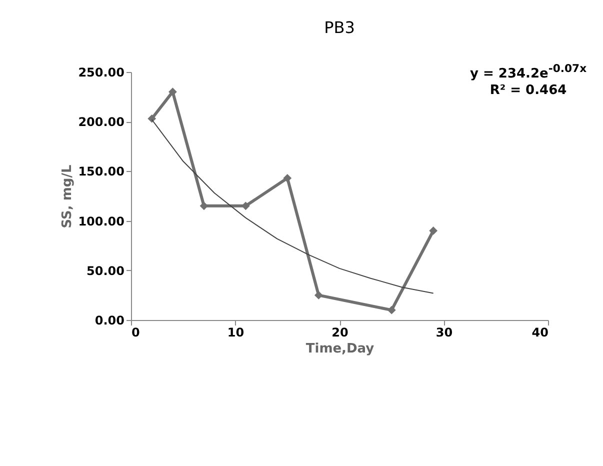 The image size is (603, 466). What do you see at coordinates (444, 333) in the screenshot?
I see `x-tick-label: 30` at bounding box center [444, 333].